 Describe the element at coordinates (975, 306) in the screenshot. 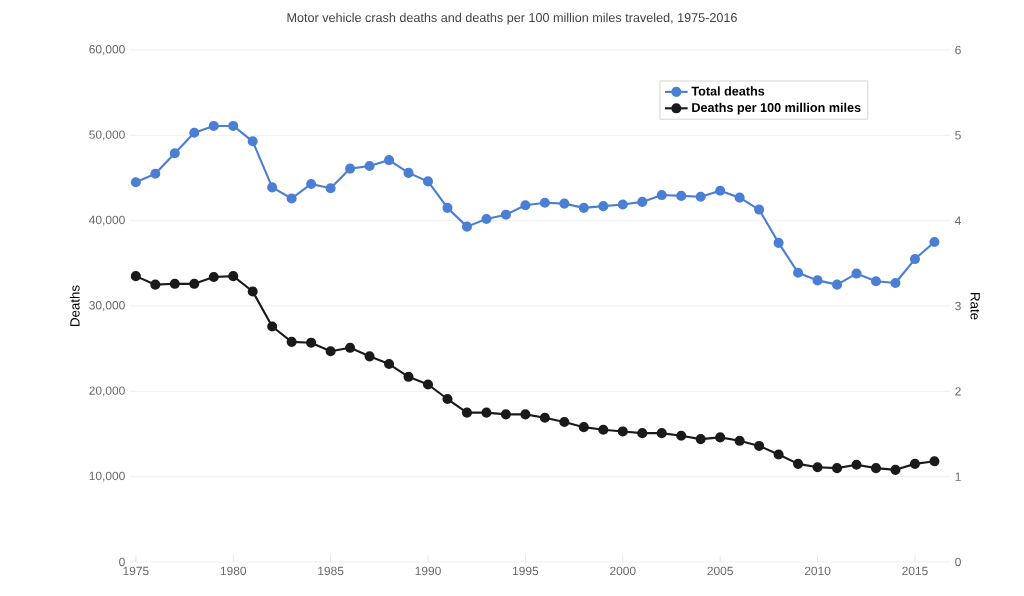

I see `y2-axis-title: Rate` at that location.